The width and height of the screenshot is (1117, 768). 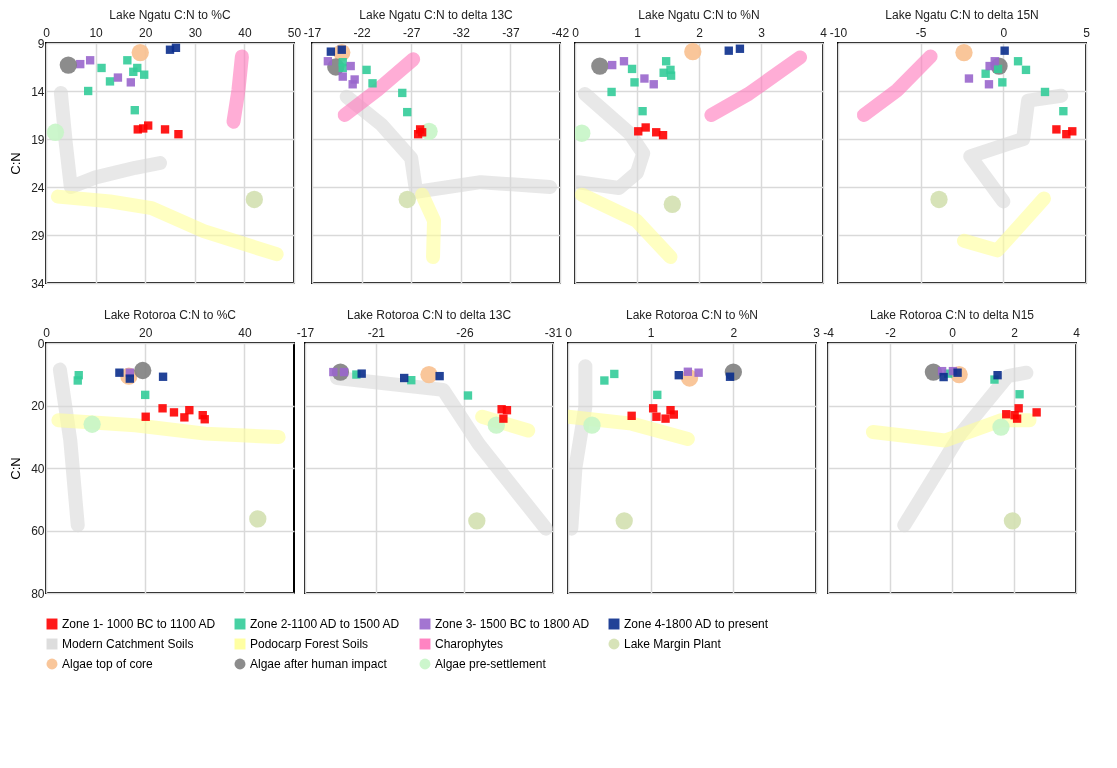 I want to click on legend-label: Lake Margin Plant, so click(x=673, y=644).